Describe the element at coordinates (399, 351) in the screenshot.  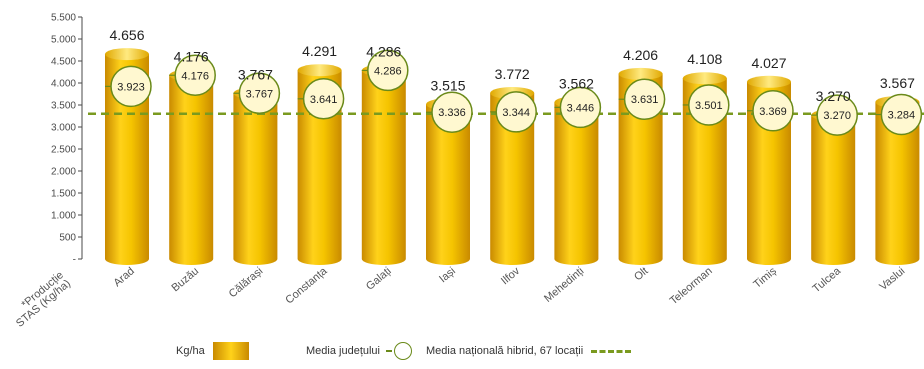
I see `legend-circle-icon` at that location.